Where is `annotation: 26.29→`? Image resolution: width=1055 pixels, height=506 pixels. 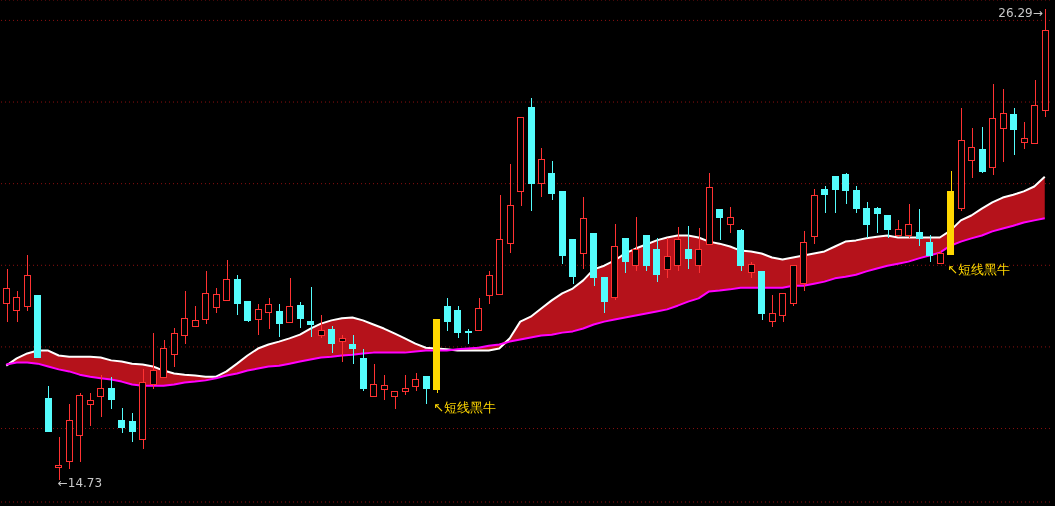
annotation: 26.29→ is located at coordinates (1020, 12).